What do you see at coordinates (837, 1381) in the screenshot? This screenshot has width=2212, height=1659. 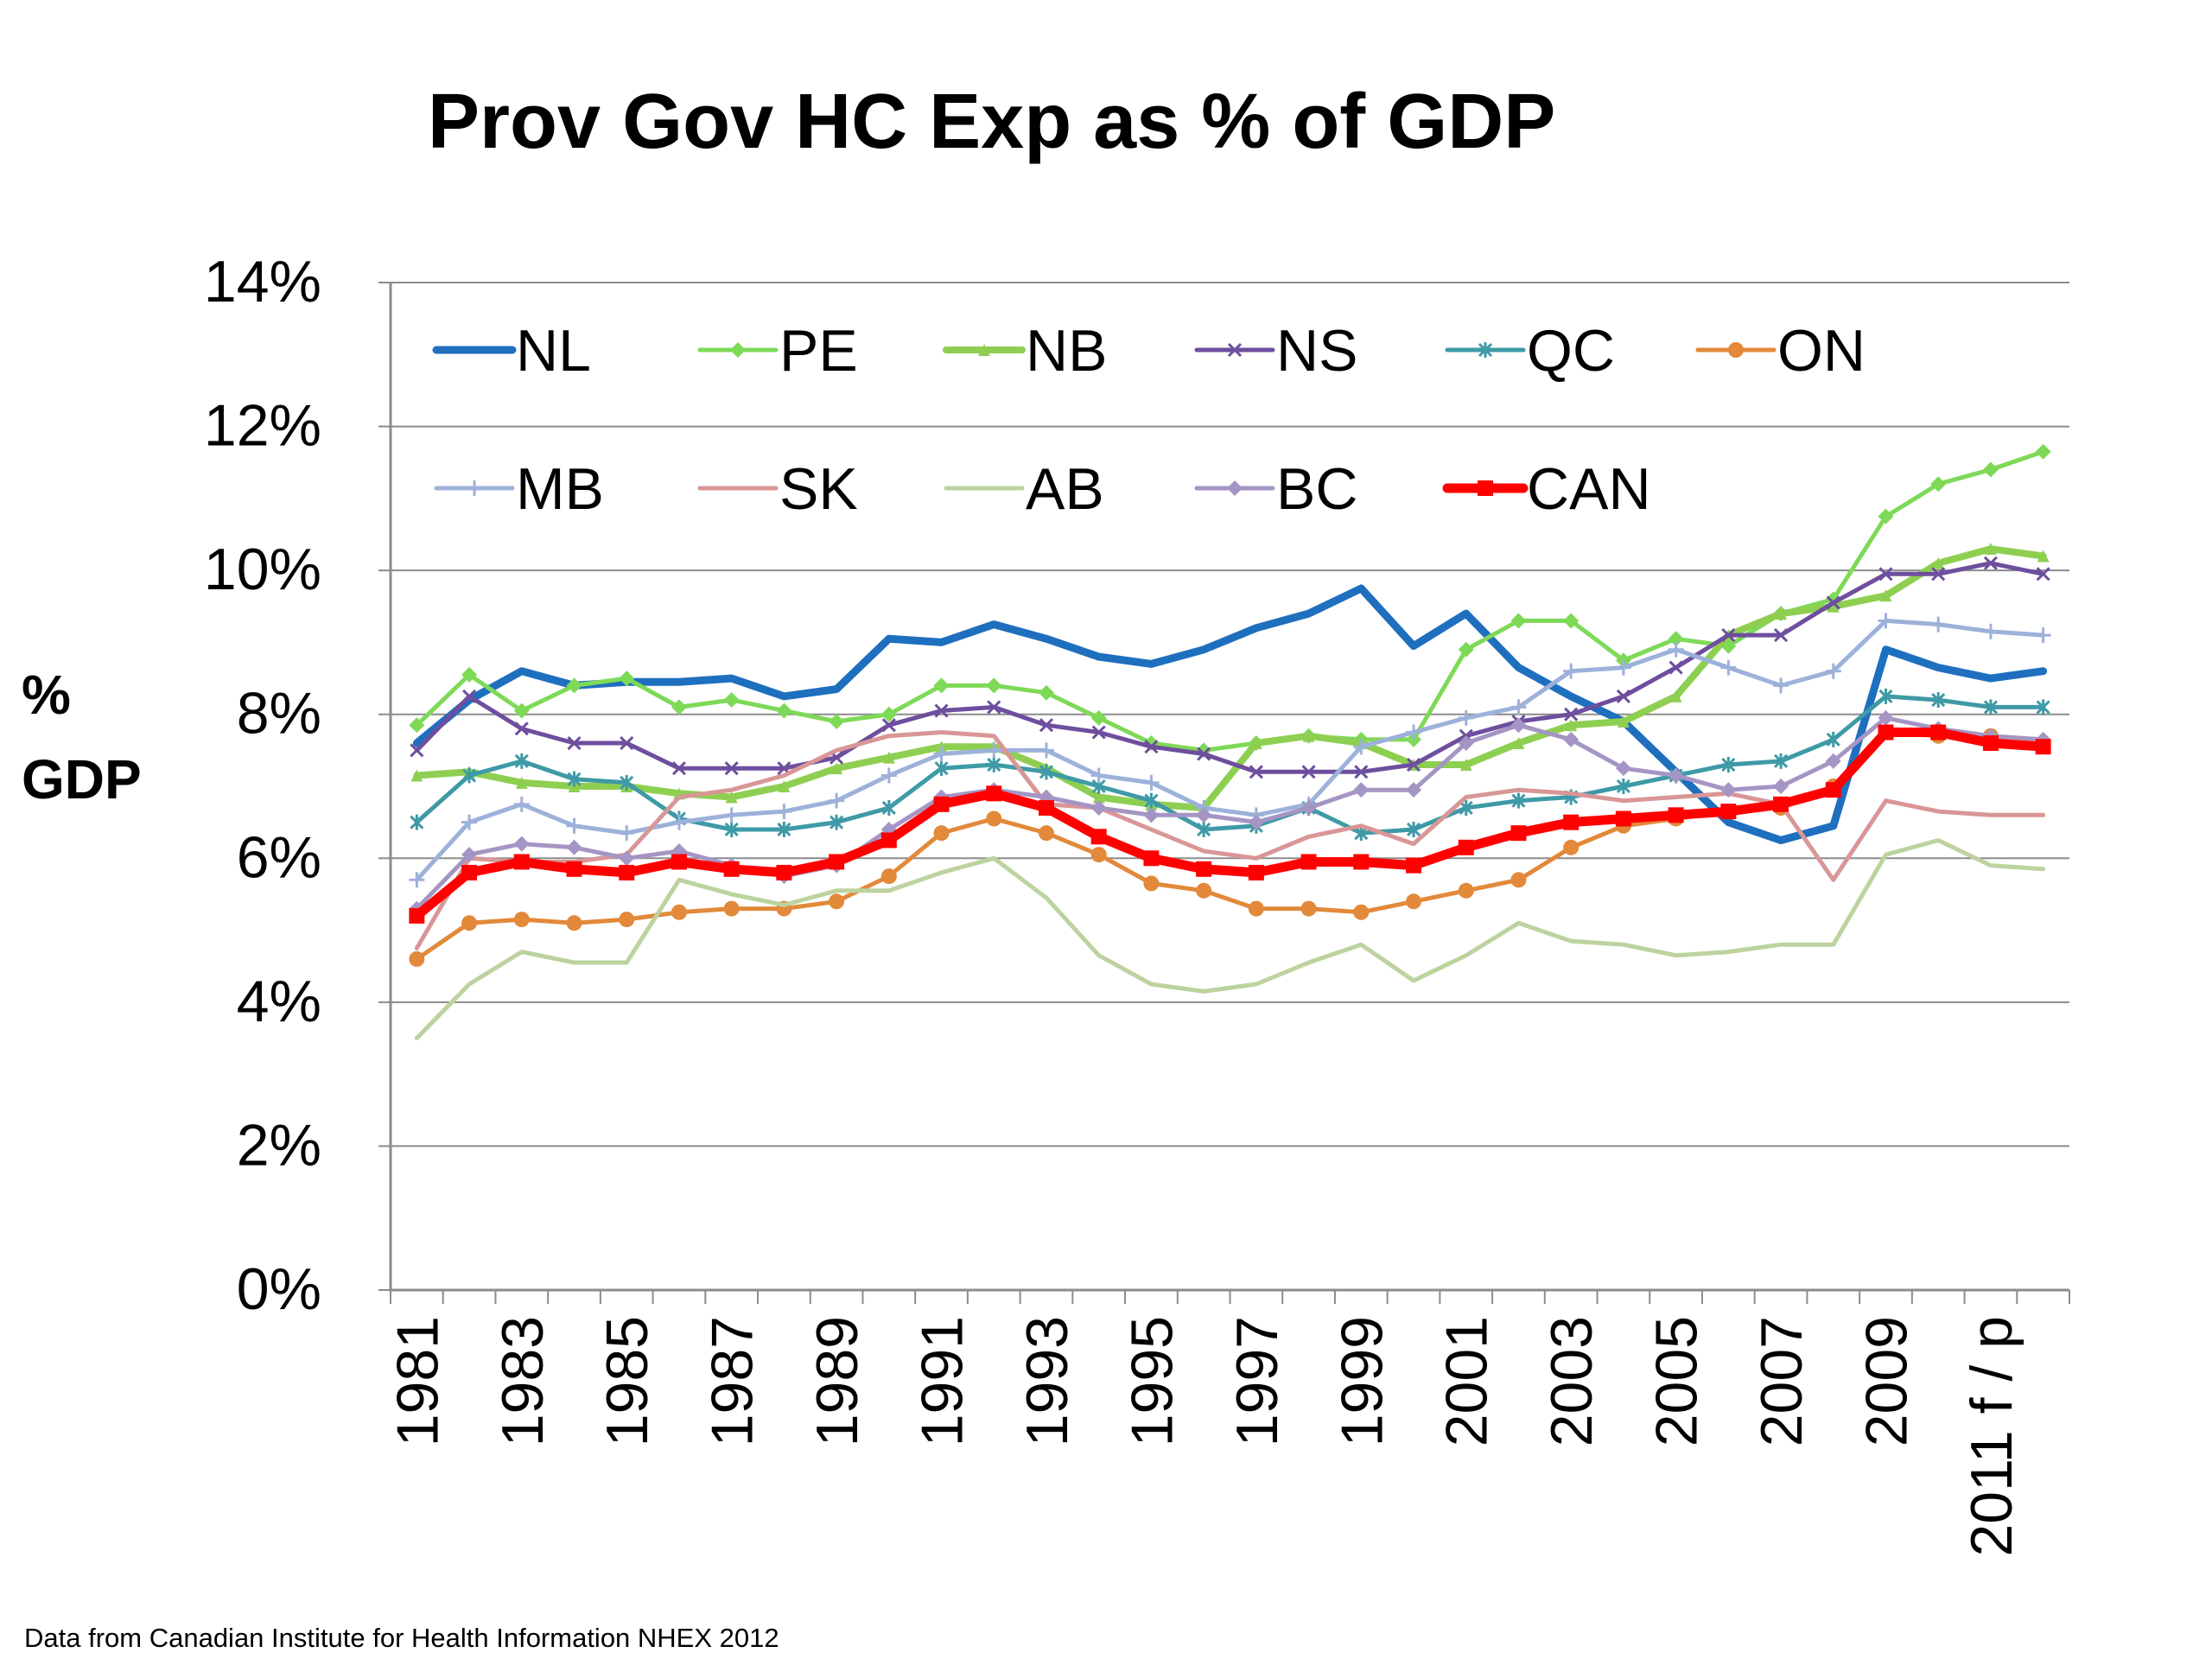 I see `x-tick-label: 1989` at bounding box center [837, 1381].